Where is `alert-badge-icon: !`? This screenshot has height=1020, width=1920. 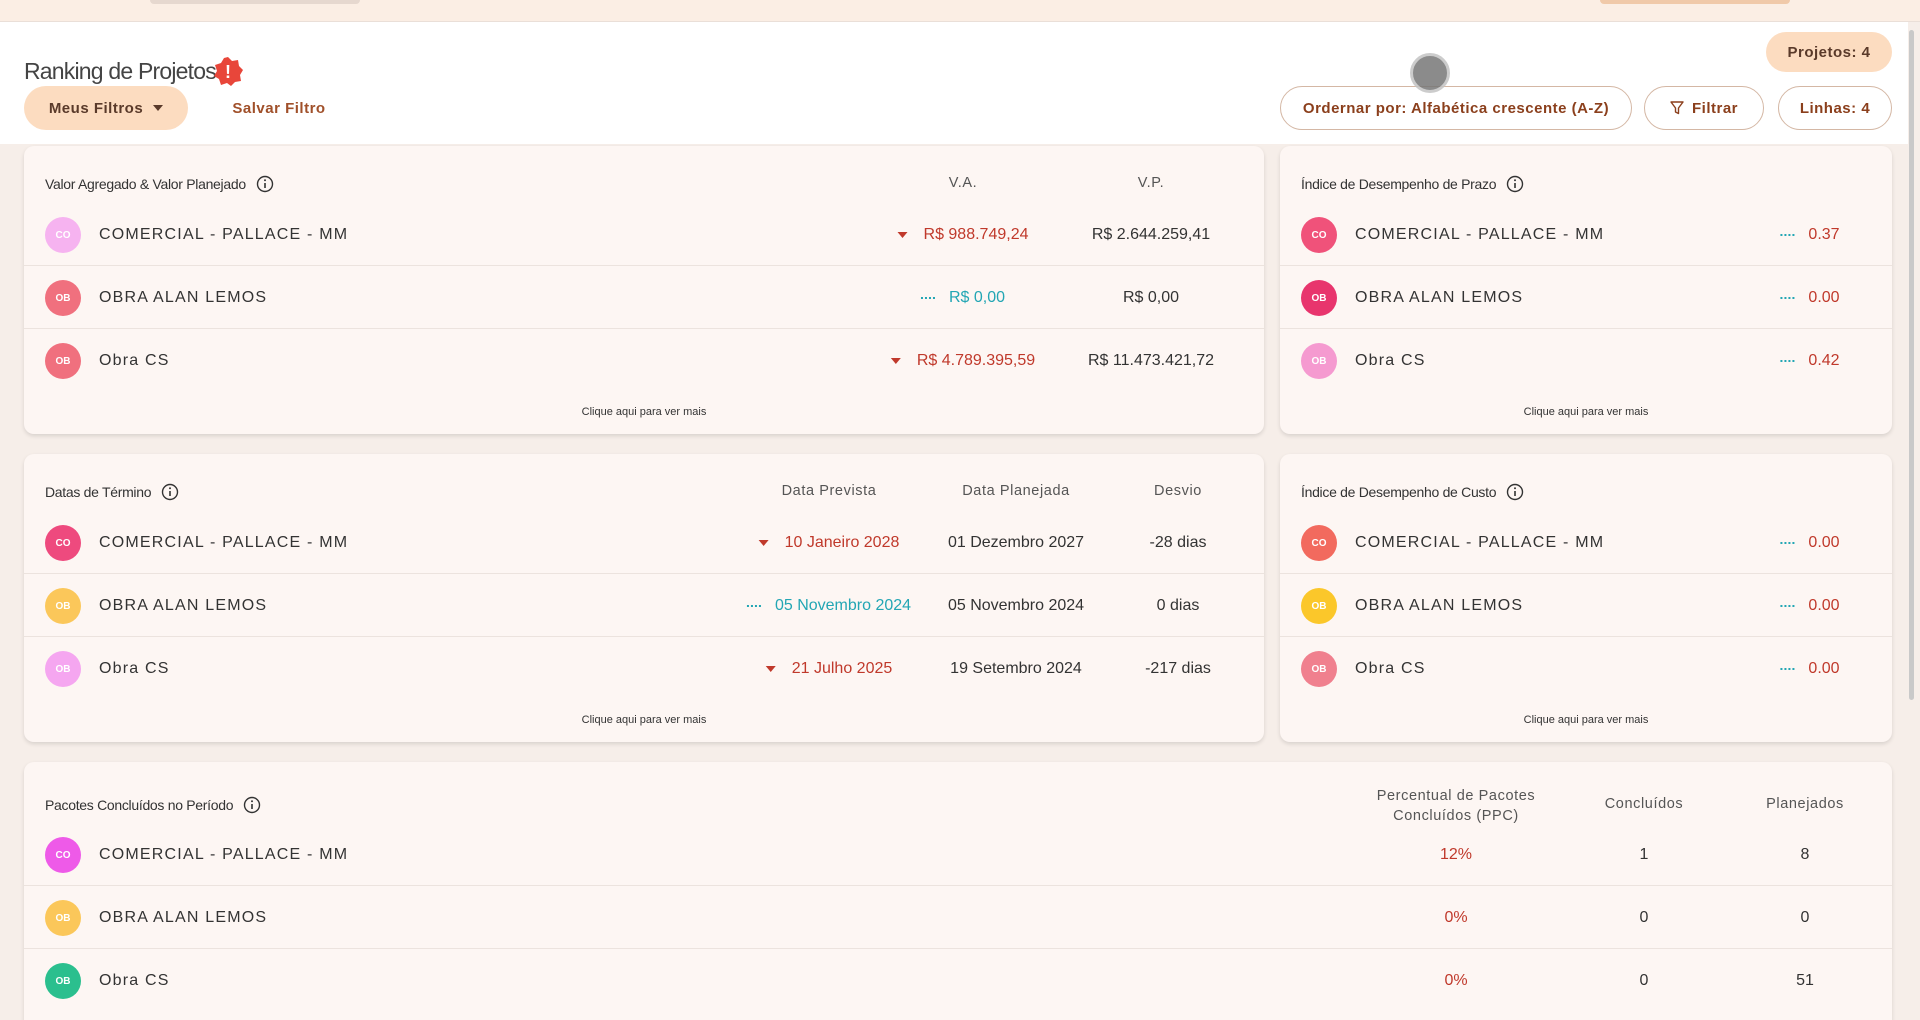 alert-badge-icon: ! is located at coordinates (228, 72).